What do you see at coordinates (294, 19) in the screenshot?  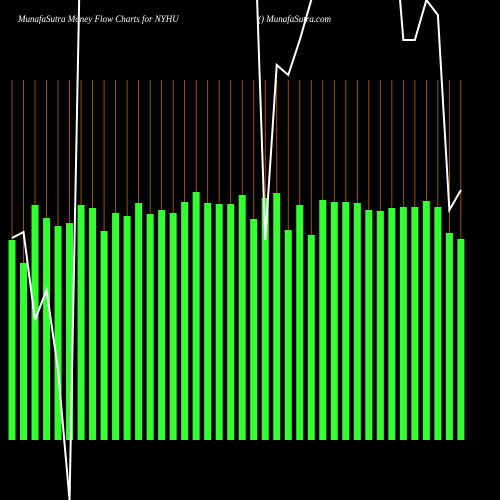 I see `chart-subtitle: () MunafaSutra.com` at bounding box center [294, 19].